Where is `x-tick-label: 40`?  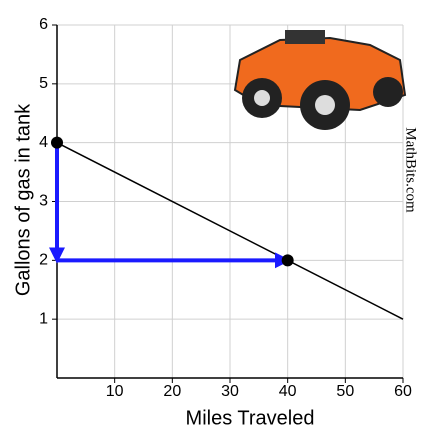
x-tick-label: 40 is located at coordinates (288, 391).